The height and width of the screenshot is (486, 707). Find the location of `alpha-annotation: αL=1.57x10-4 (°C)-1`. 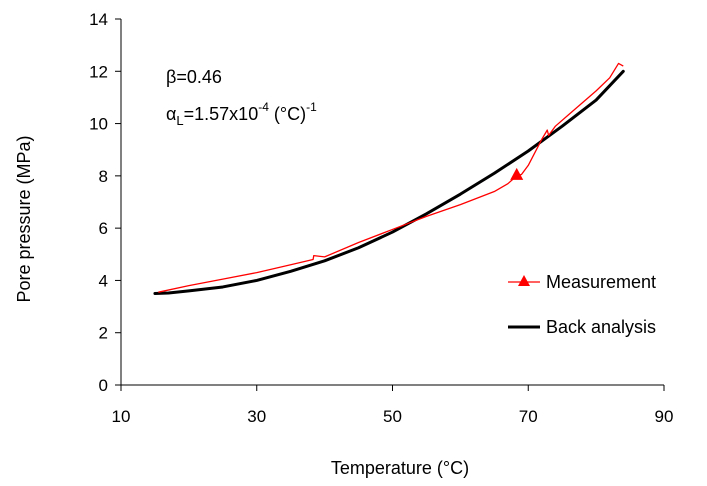

alpha-annotation: αL=1.57x10-4 (°C)-1 is located at coordinates (241, 114).